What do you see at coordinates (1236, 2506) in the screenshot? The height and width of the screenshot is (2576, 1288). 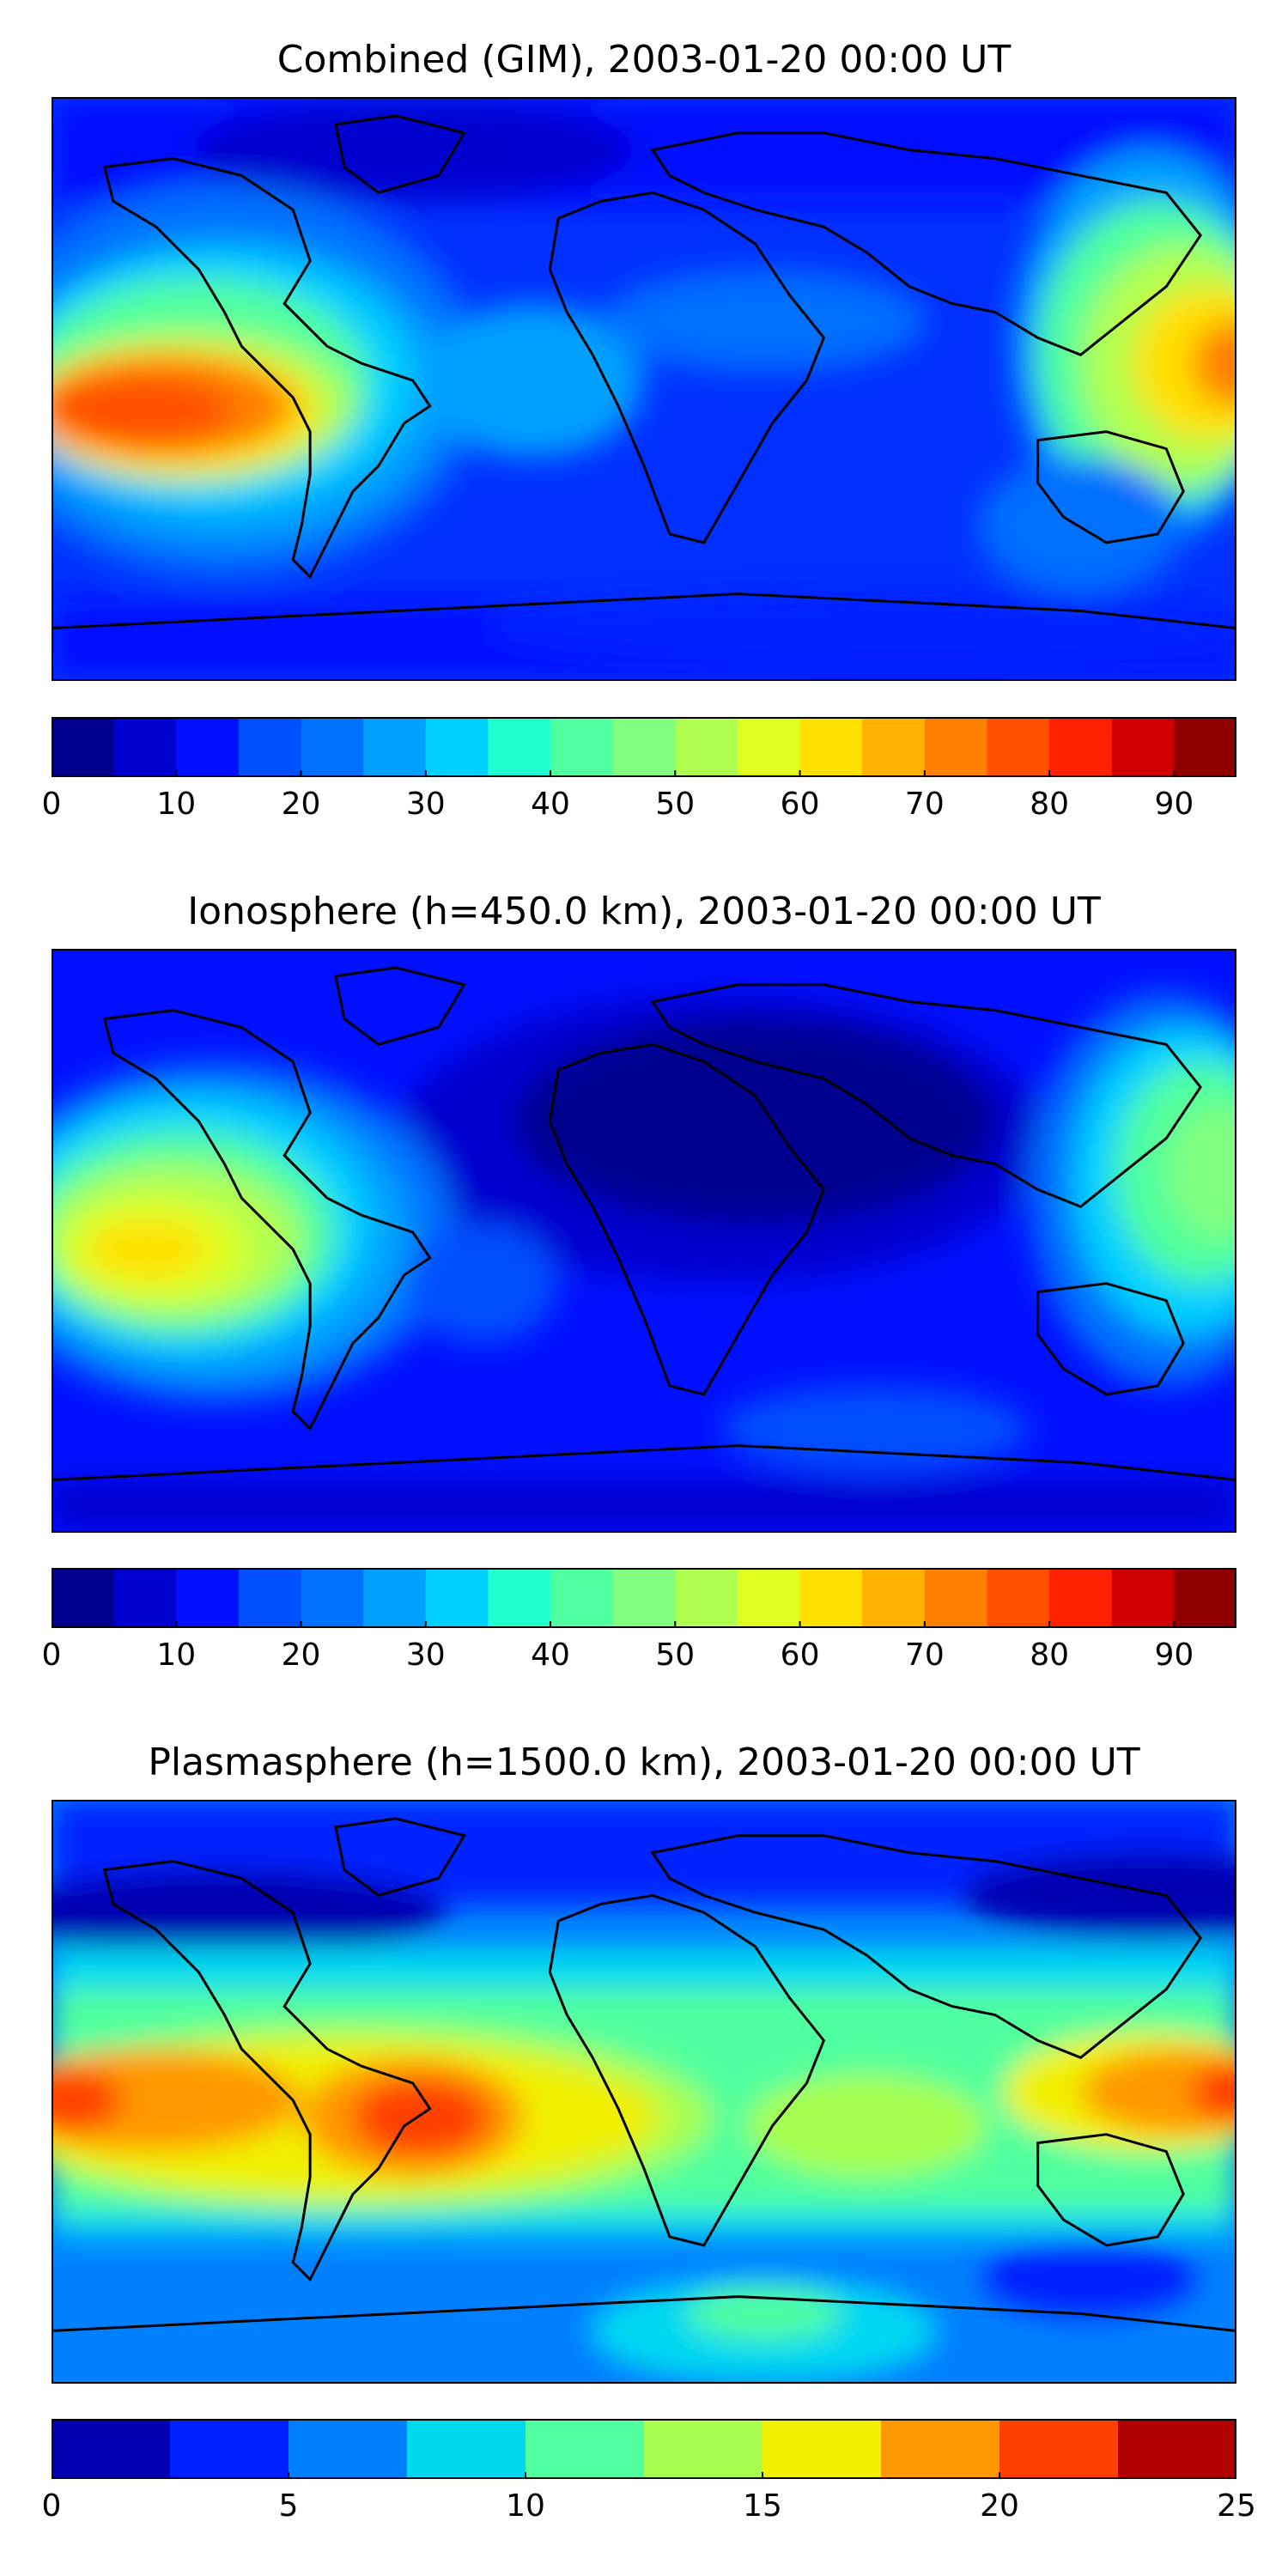 I see `colorbar-tick-label: 25` at bounding box center [1236, 2506].